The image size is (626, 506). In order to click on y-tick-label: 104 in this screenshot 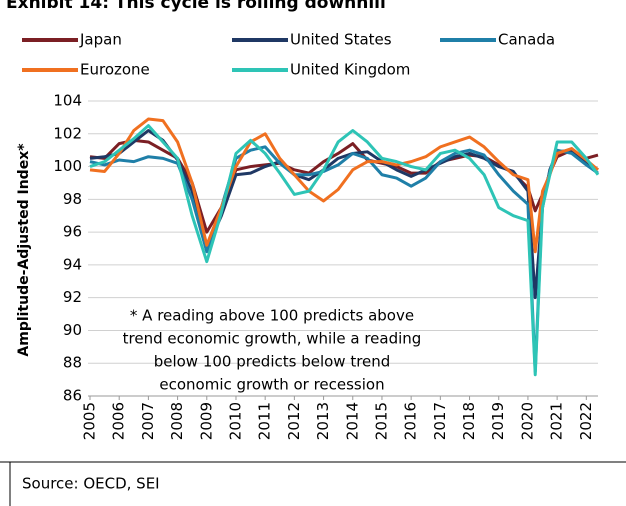, I will do `click(67, 101)`.